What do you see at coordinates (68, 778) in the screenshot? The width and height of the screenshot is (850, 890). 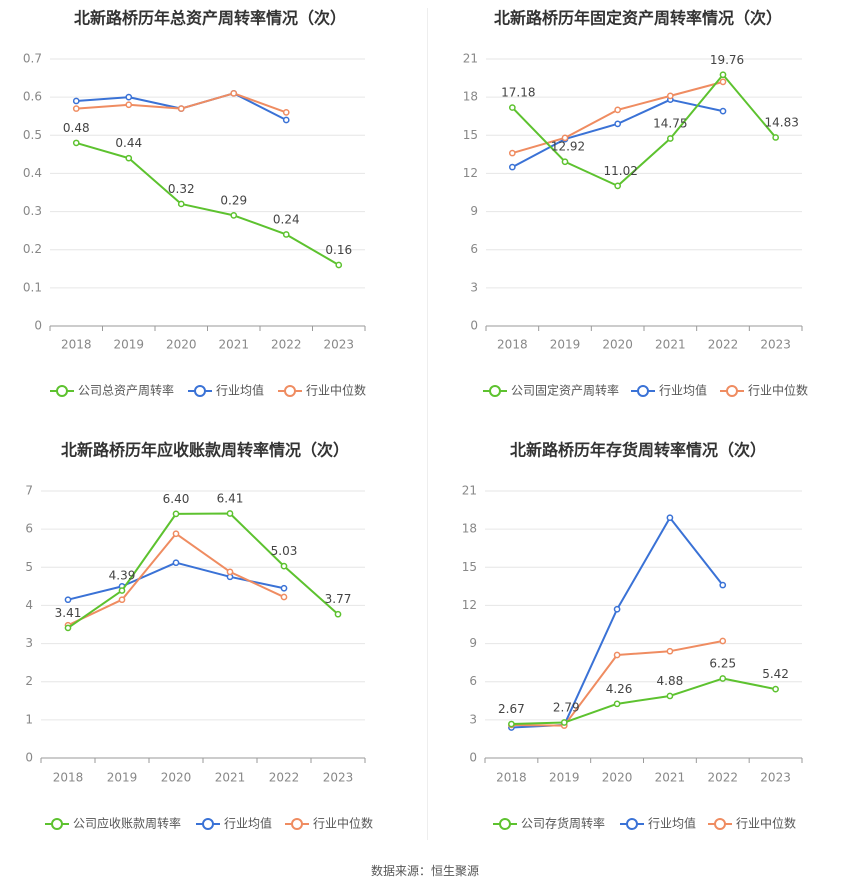 I see `x-tick-label: 2018` at bounding box center [68, 778].